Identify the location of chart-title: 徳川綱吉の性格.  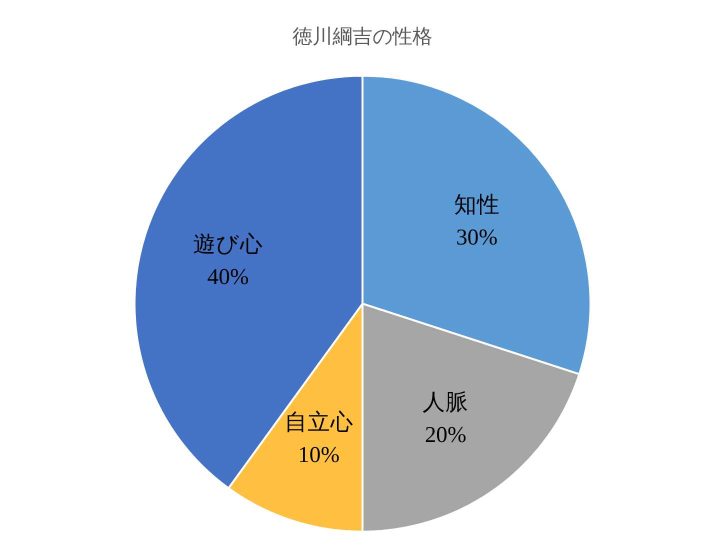
(362, 36).